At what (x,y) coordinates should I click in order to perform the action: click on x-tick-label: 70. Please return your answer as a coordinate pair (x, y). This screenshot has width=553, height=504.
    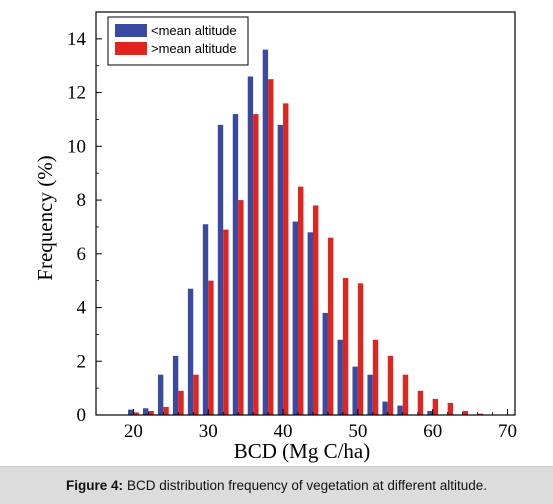
    Looking at the image, I should click on (507, 431).